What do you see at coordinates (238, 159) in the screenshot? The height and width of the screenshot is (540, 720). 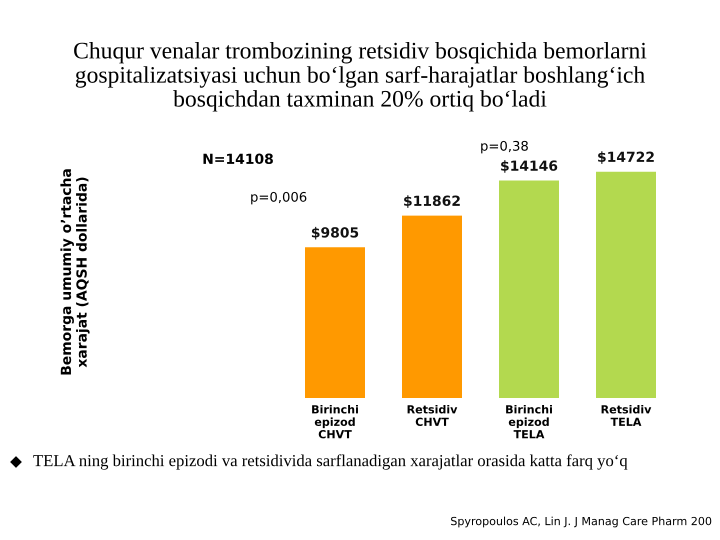 I see `text: N=14108` at bounding box center [238, 159].